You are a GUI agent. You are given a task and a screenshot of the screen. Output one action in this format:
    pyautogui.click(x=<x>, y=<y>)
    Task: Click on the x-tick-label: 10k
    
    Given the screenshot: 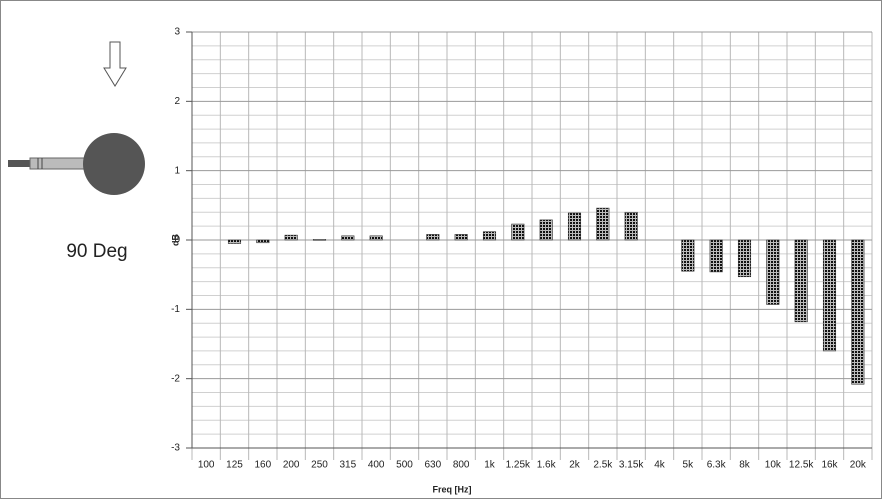 What is the action you would take?
    pyautogui.click(x=773, y=465)
    